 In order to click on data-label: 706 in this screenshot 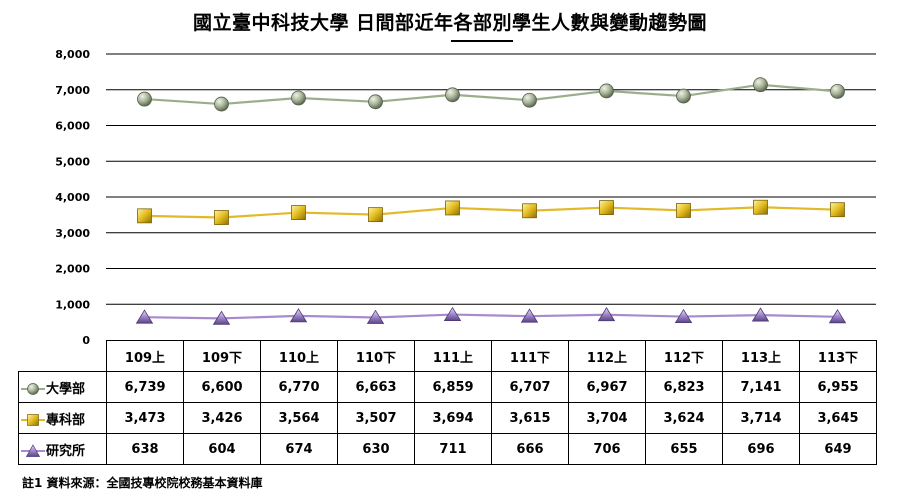, I will do `click(607, 449)`.